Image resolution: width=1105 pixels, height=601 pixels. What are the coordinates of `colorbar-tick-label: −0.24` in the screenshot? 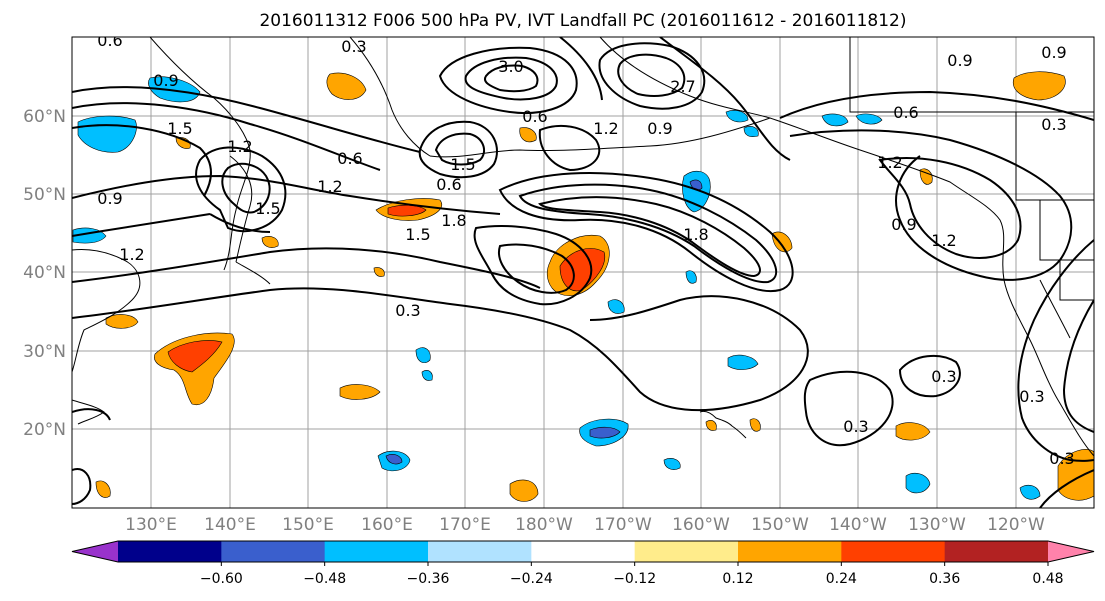 It's located at (531, 579).